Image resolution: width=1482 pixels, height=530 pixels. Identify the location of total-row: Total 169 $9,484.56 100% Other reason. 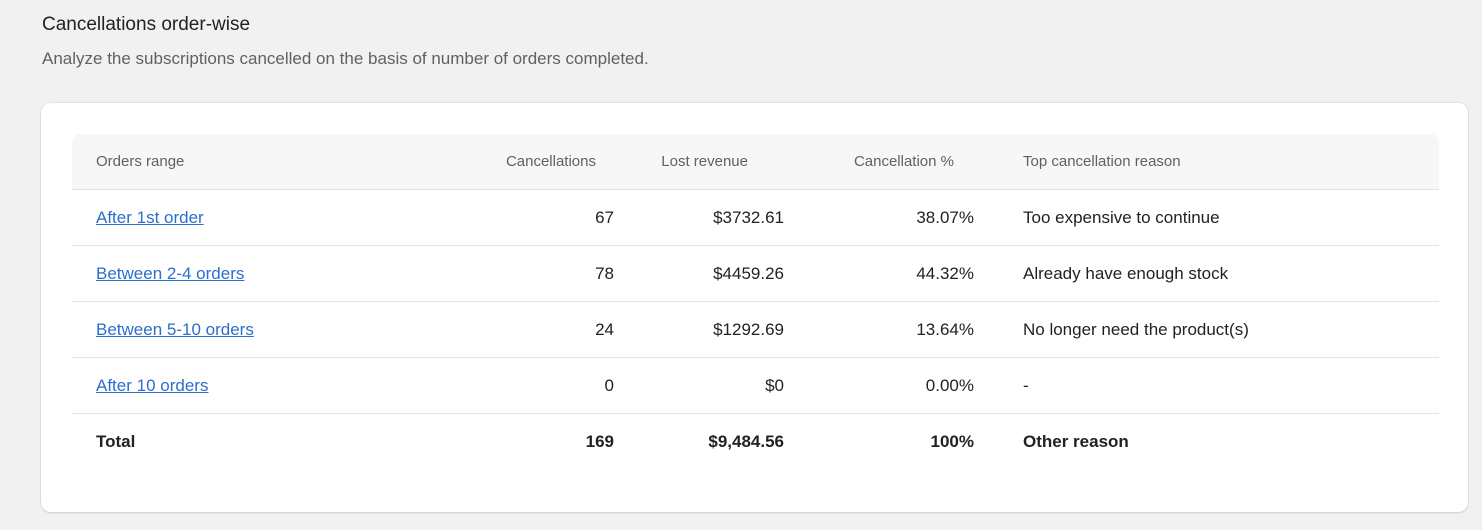
(755, 442).